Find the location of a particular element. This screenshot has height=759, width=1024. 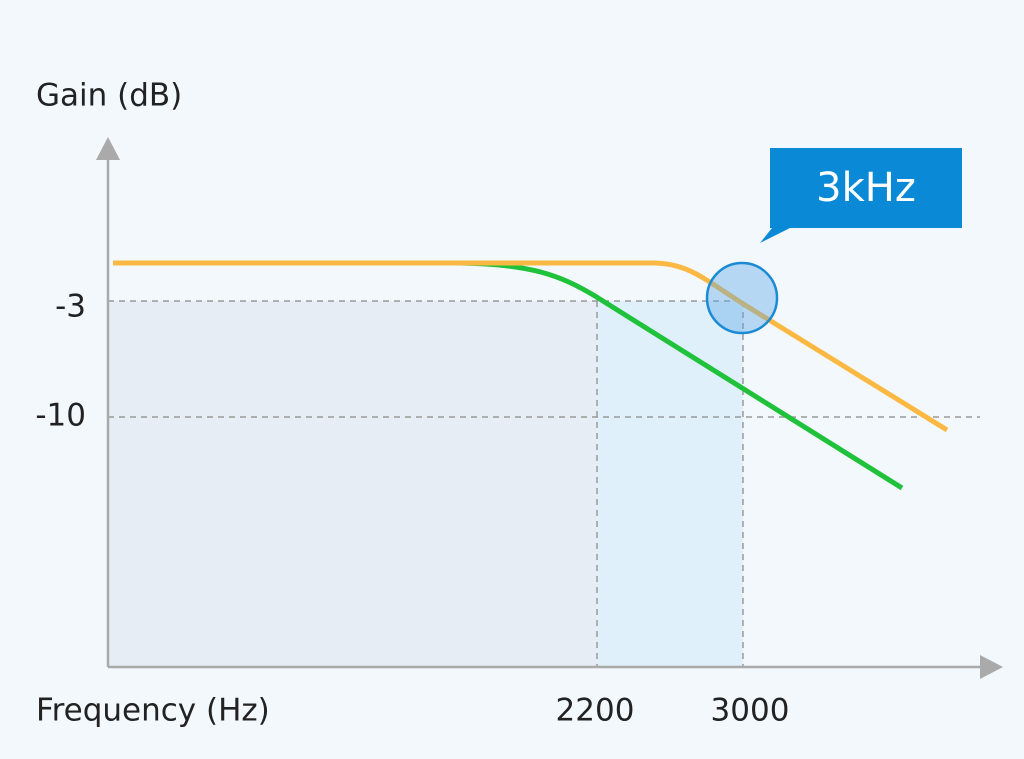

blue-region is located at coordinates (670, 484).